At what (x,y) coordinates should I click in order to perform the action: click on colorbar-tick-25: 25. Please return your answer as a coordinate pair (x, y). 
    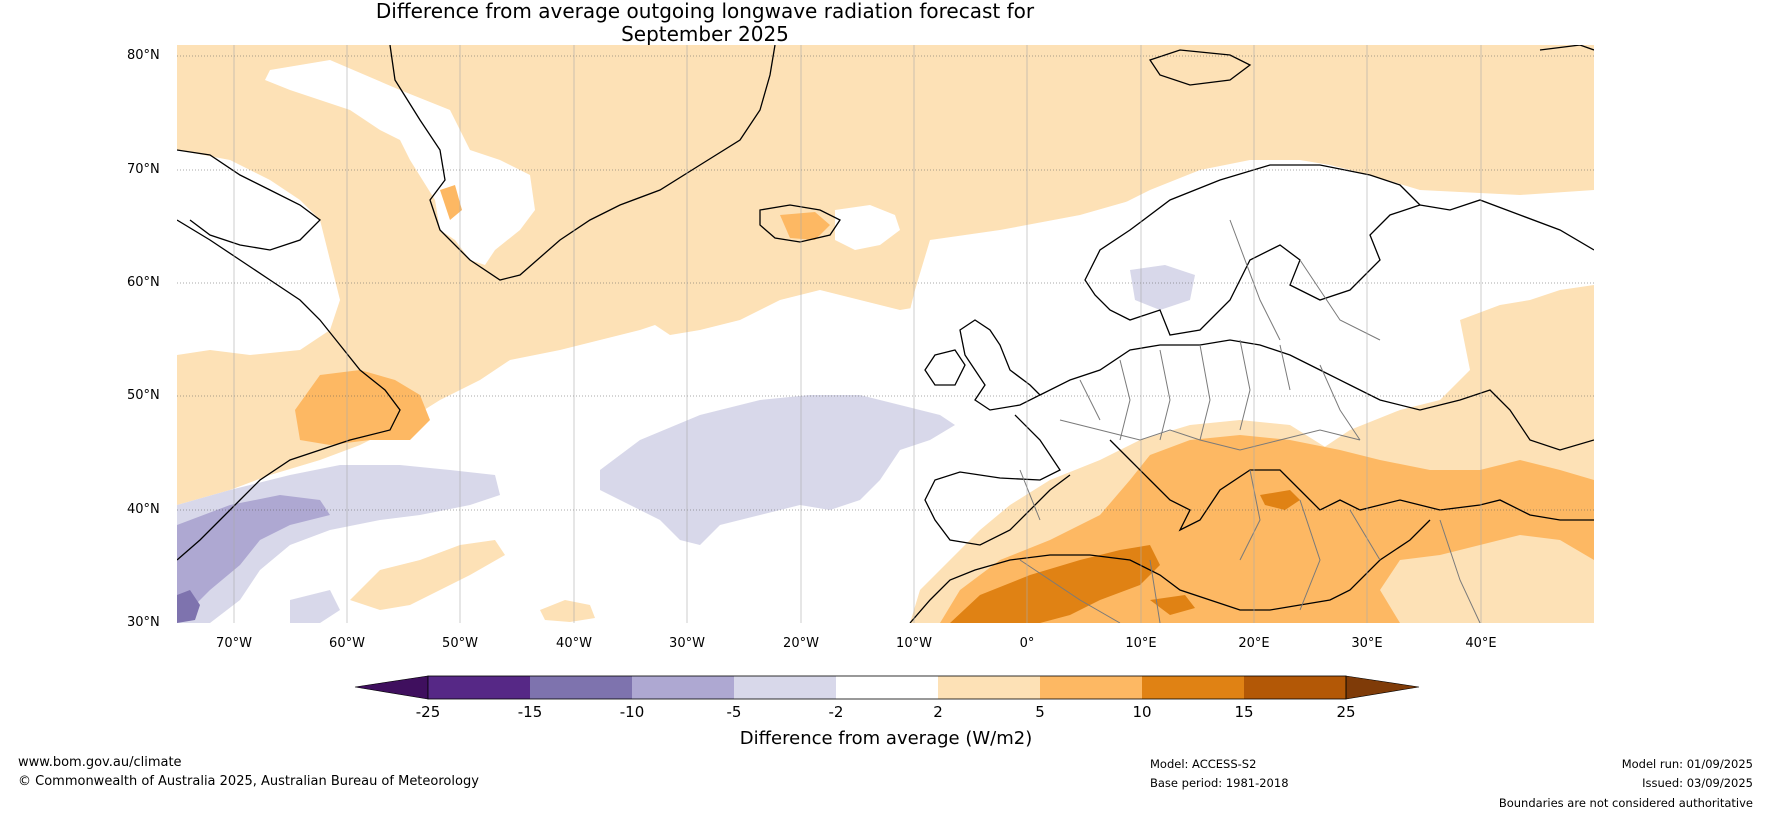
    Looking at the image, I should click on (1346, 712).